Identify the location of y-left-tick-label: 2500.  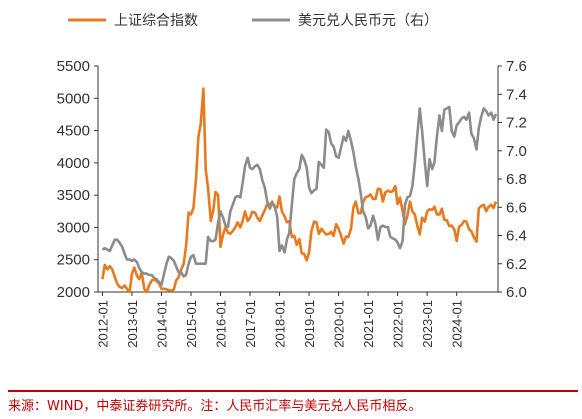
(73, 260).